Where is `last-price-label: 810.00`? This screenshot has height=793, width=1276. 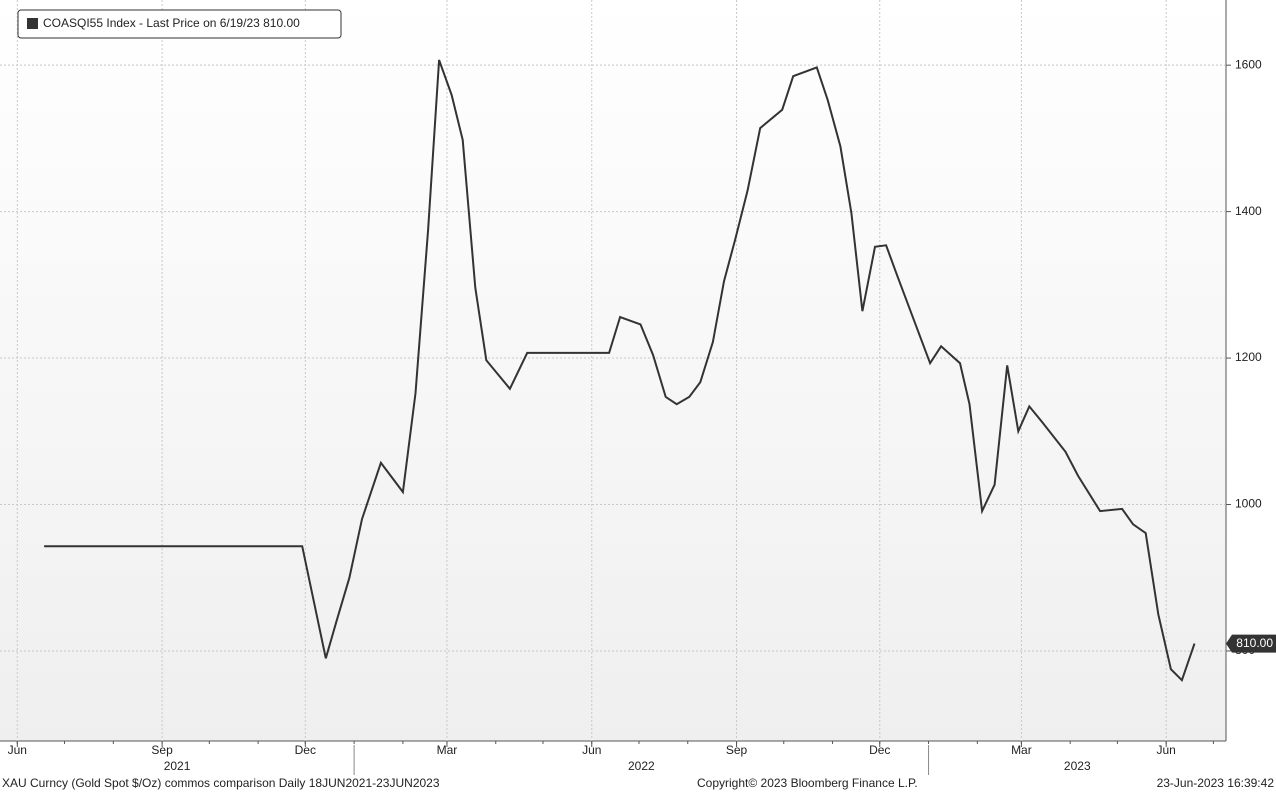 last-price-label: 810.00 is located at coordinates (1254, 643).